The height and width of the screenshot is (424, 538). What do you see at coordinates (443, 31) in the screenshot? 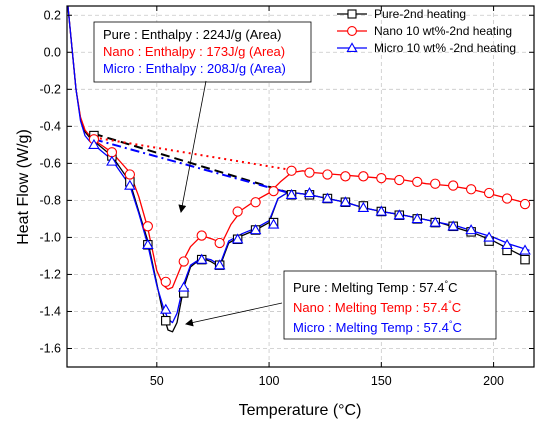
I see `legend-label-nano: Nano 10 wt%-2nd heating` at bounding box center [443, 31].